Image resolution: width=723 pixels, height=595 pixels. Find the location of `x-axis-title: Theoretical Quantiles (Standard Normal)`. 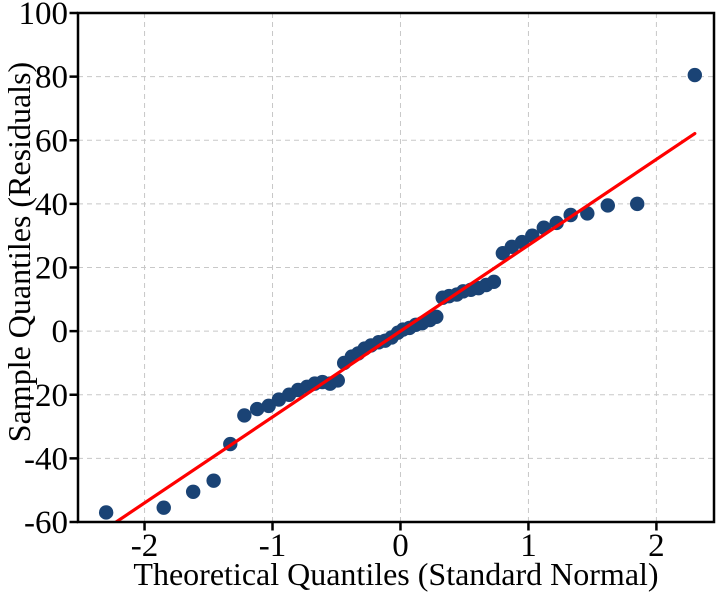

x-axis-title: Theoretical Quantiles (Standard Normal) is located at coordinates (395, 574).